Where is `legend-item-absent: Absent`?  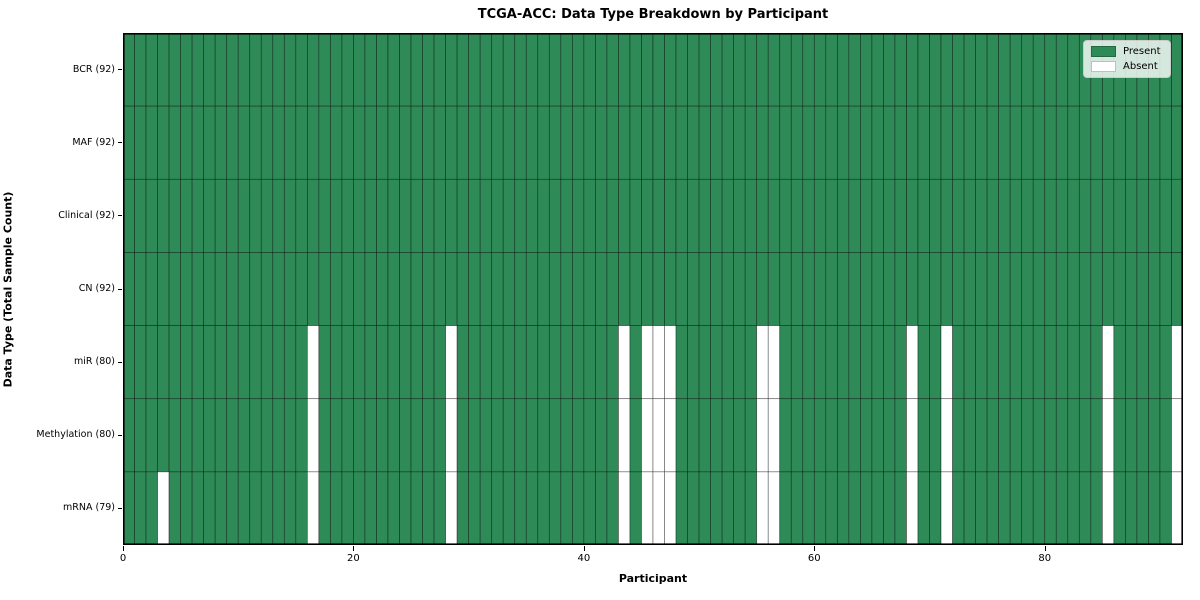 legend-item-absent: Absent is located at coordinates (1126, 66).